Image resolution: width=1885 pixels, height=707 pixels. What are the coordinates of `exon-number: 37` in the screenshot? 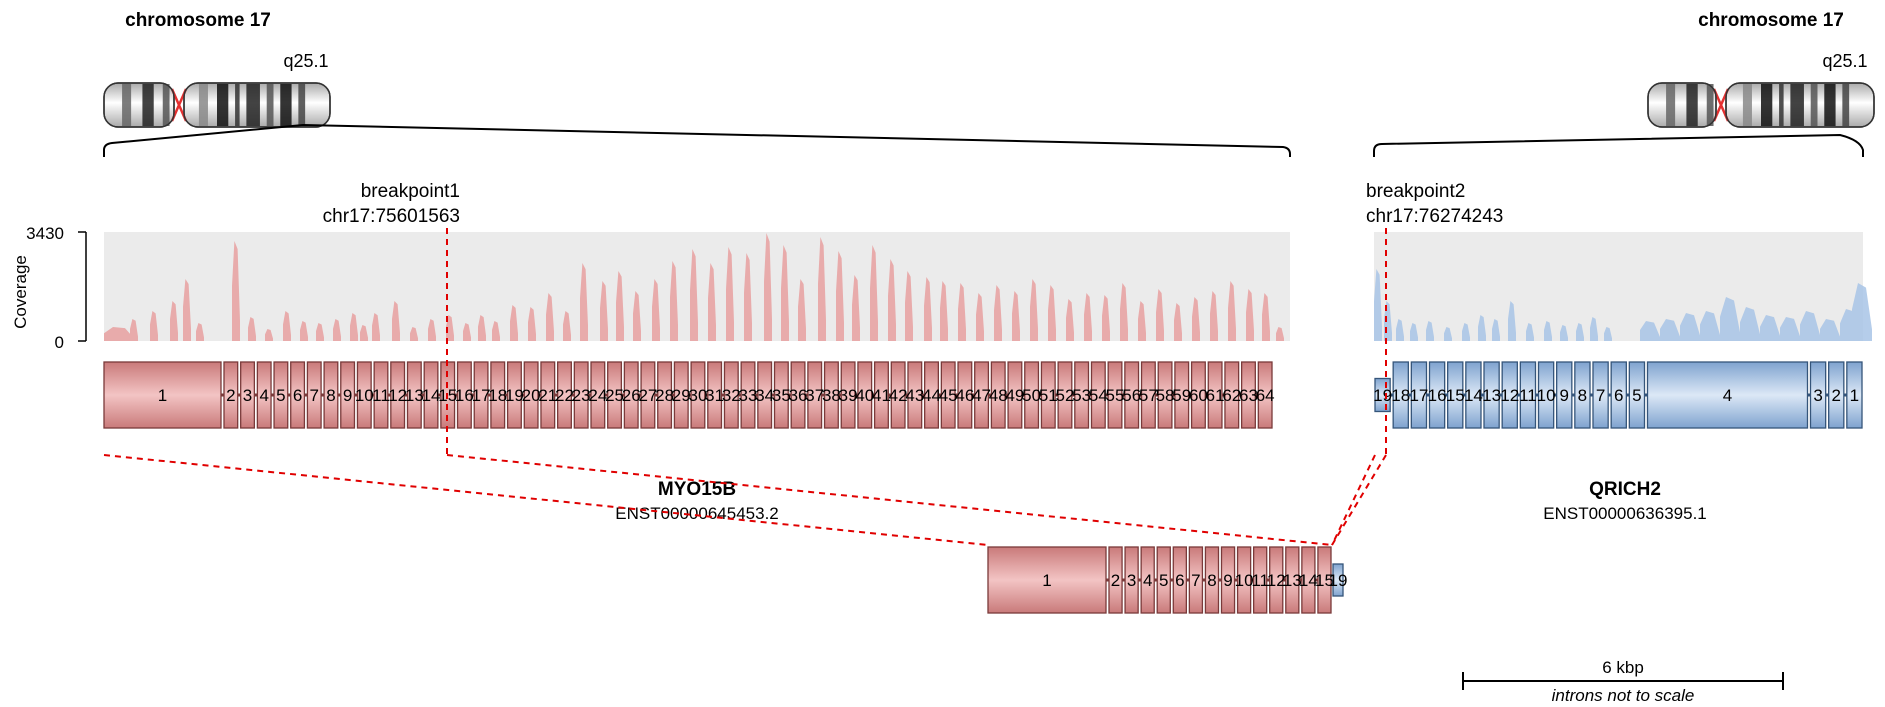 It's located at (814, 395).